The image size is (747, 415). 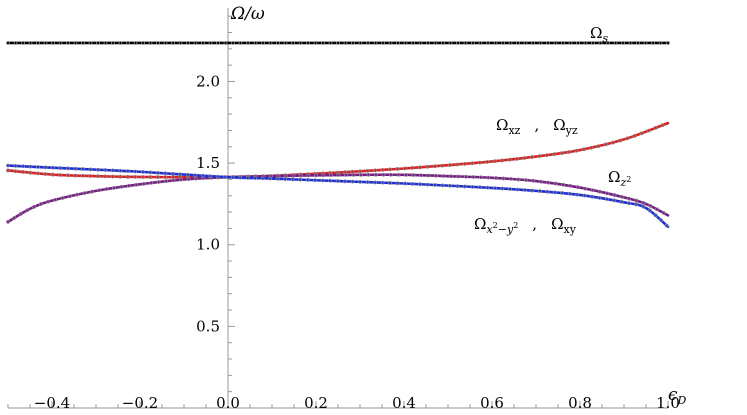 I want to click on x-axis-title-base: ϵ, so click(x=673, y=395).